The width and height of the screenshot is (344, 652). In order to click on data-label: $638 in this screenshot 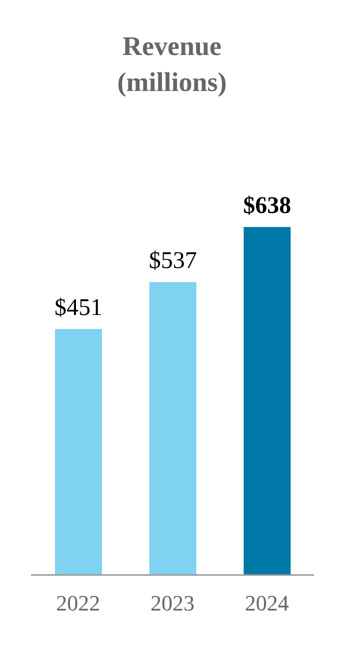, I will do `click(267, 206)`.